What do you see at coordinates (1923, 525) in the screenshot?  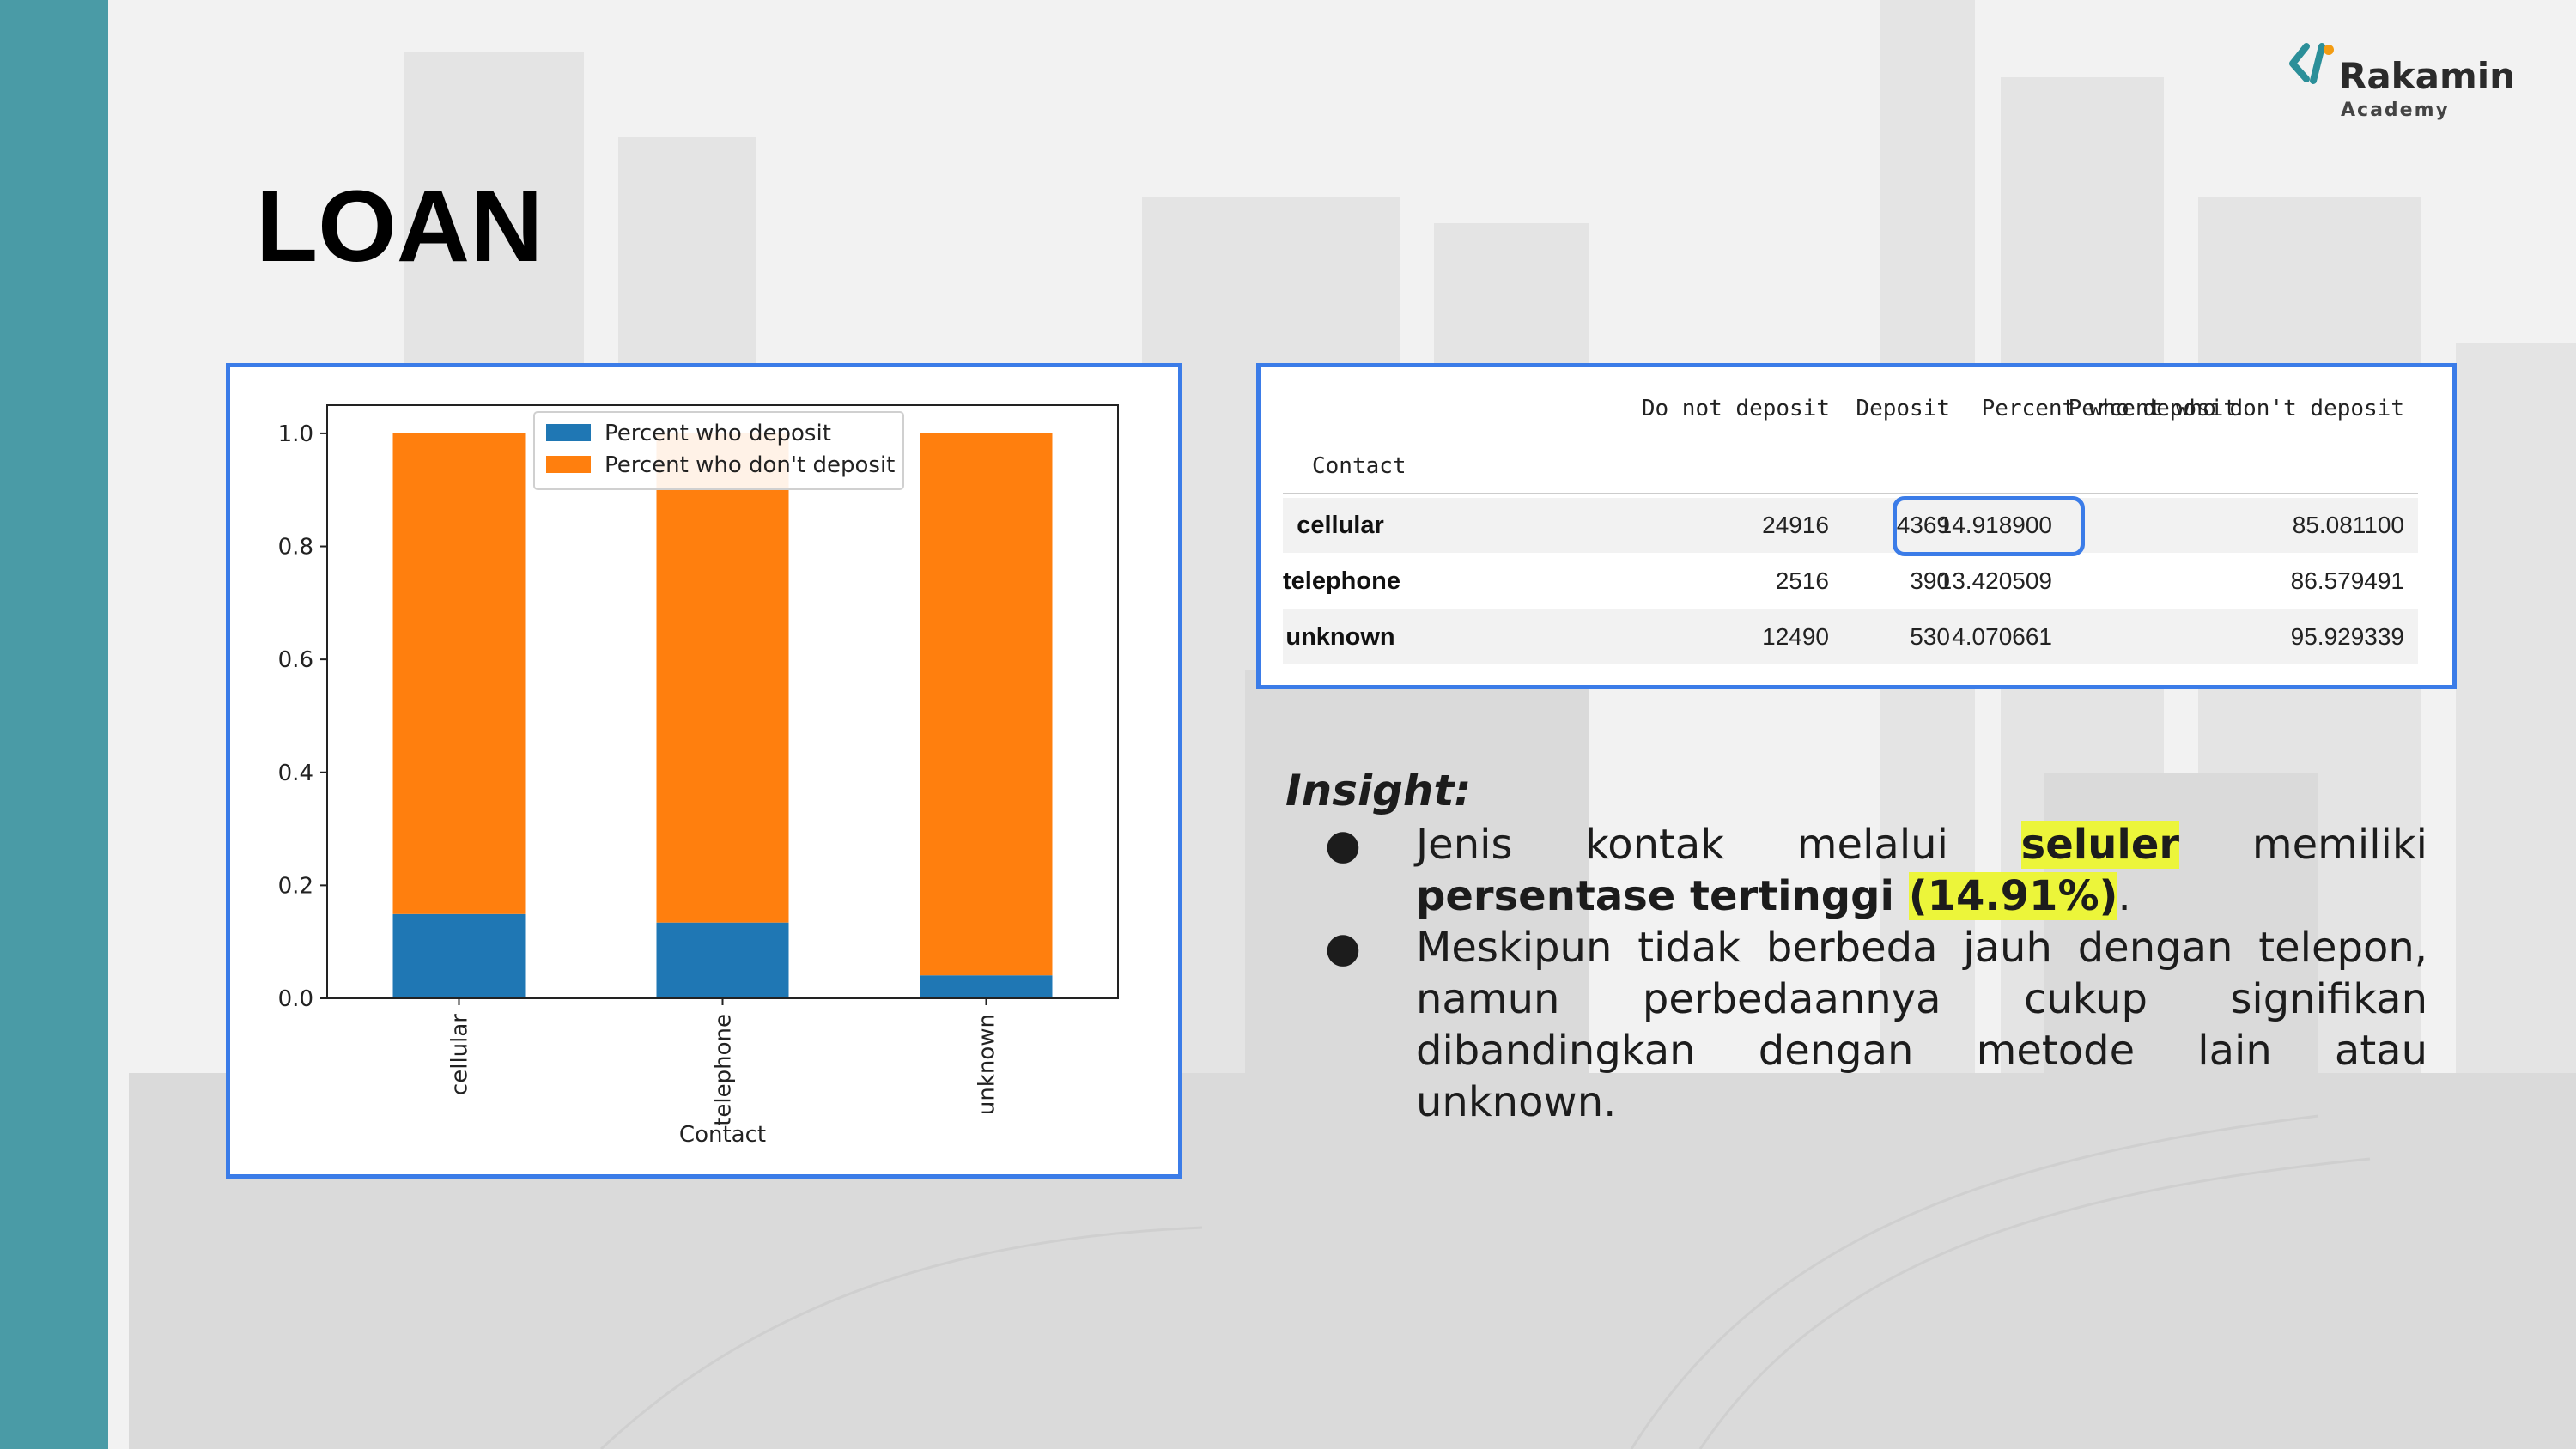 I see `table-cell: 4369` at bounding box center [1923, 525].